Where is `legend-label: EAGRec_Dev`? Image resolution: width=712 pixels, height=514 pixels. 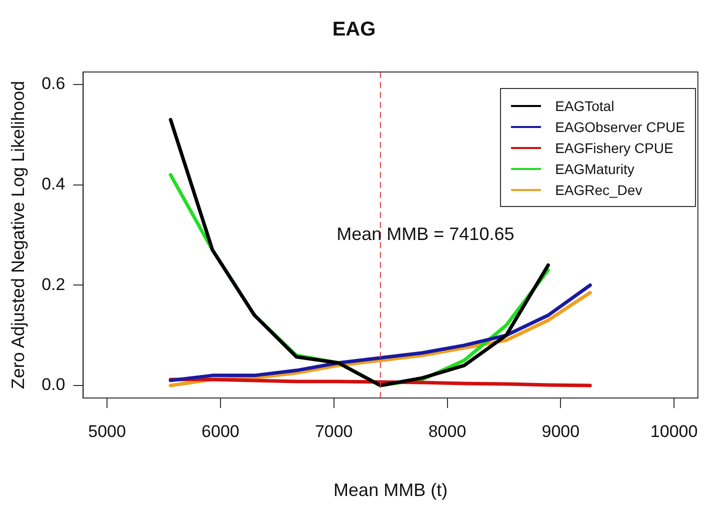
legend-label: EAGRec_Dev is located at coordinates (598, 190).